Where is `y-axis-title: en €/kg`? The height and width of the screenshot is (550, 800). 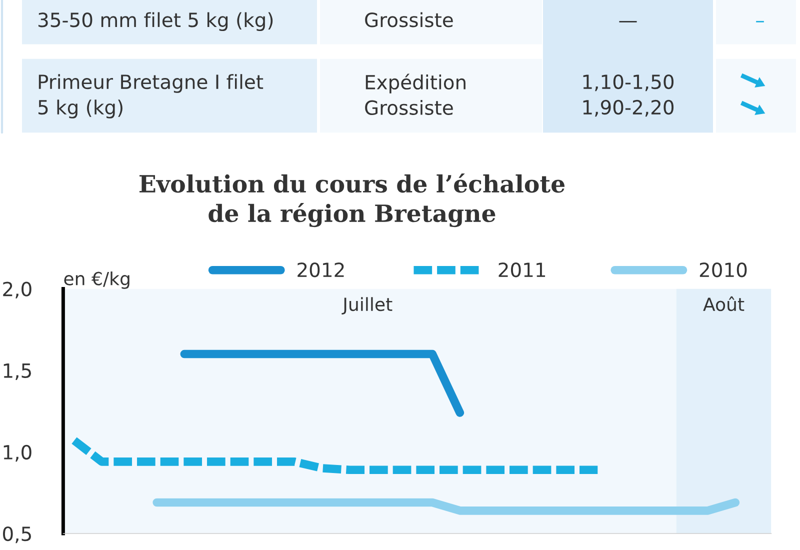 y-axis-title: en €/kg is located at coordinates (97, 280).